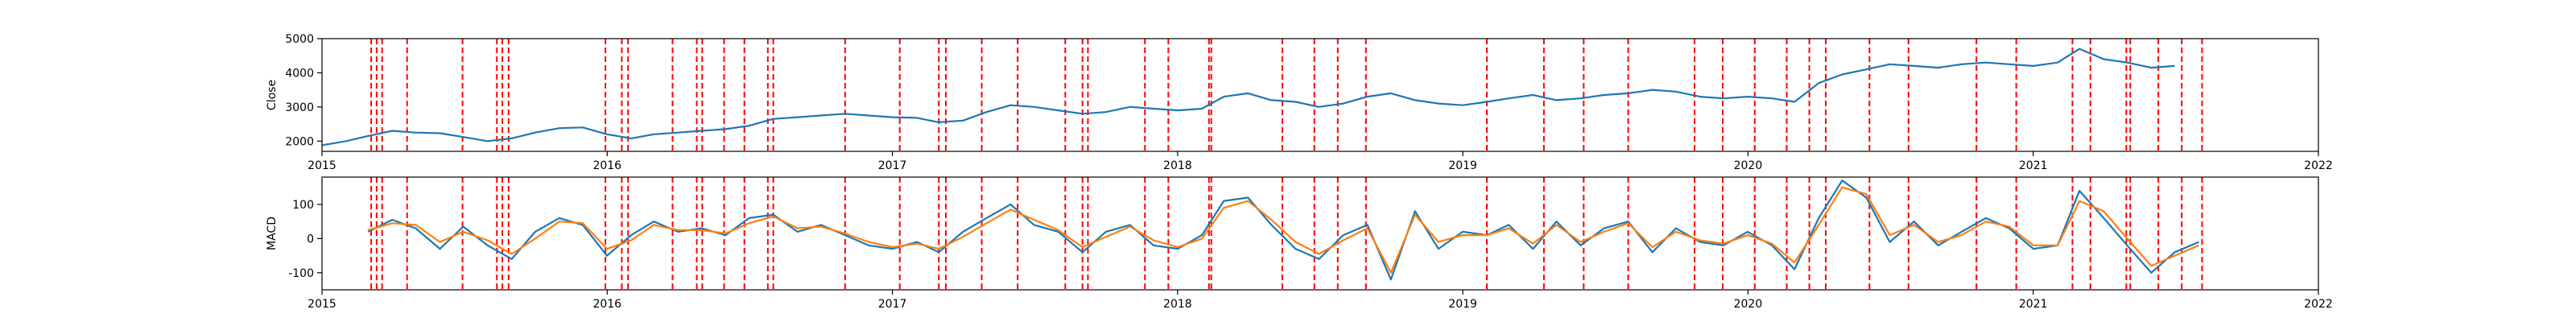  I want to click on close-x-tick-label-2022: 2022, so click(2318, 165).